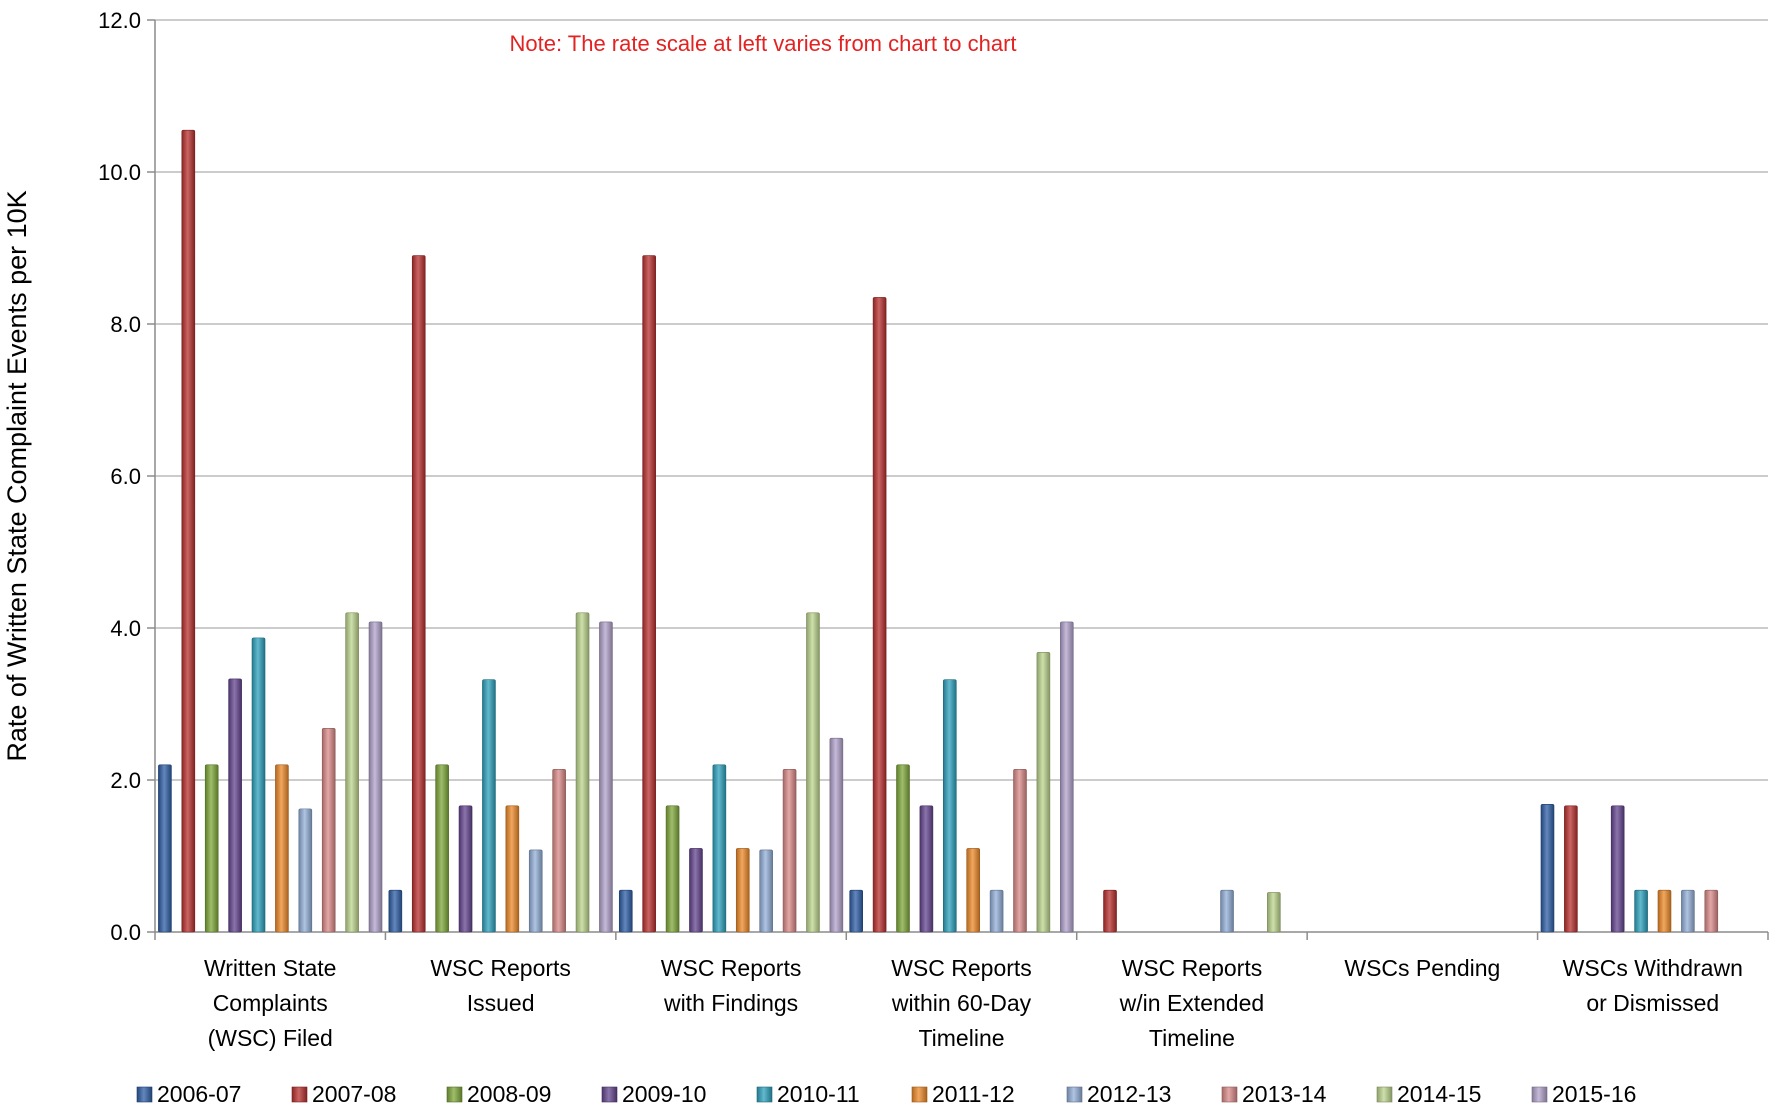  What do you see at coordinates (1652, 1003) in the screenshot?
I see `x-category-label-line: or Dismissed` at bounding box center [1652, 1003].